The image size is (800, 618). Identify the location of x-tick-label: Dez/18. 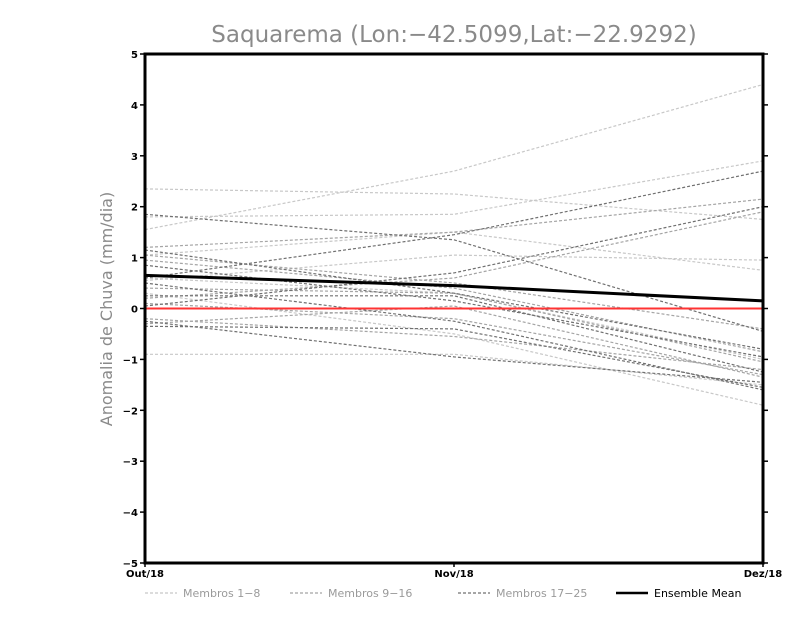
(763, 574).